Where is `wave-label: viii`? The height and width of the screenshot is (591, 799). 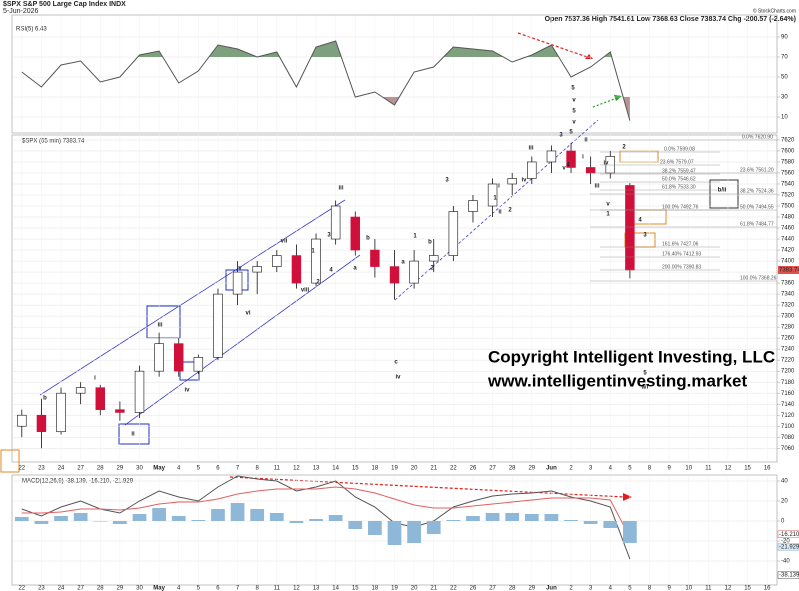
wave-label: viii is located at coordinates (305, 291).